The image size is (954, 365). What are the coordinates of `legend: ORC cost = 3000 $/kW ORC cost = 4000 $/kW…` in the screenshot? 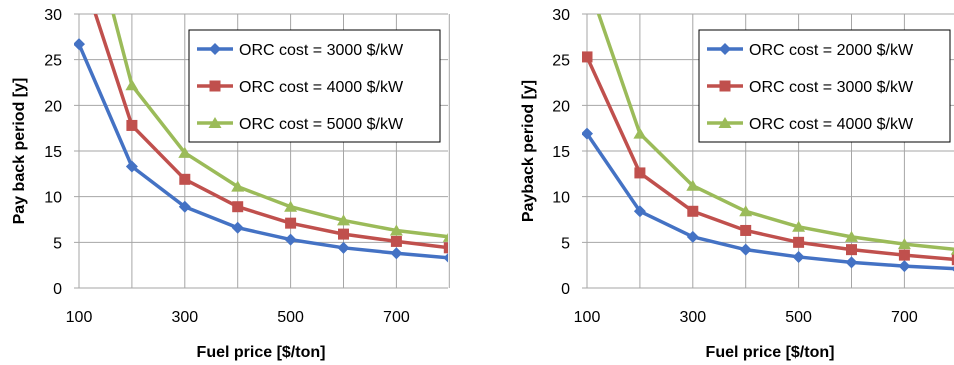 It's located at (314, 86).